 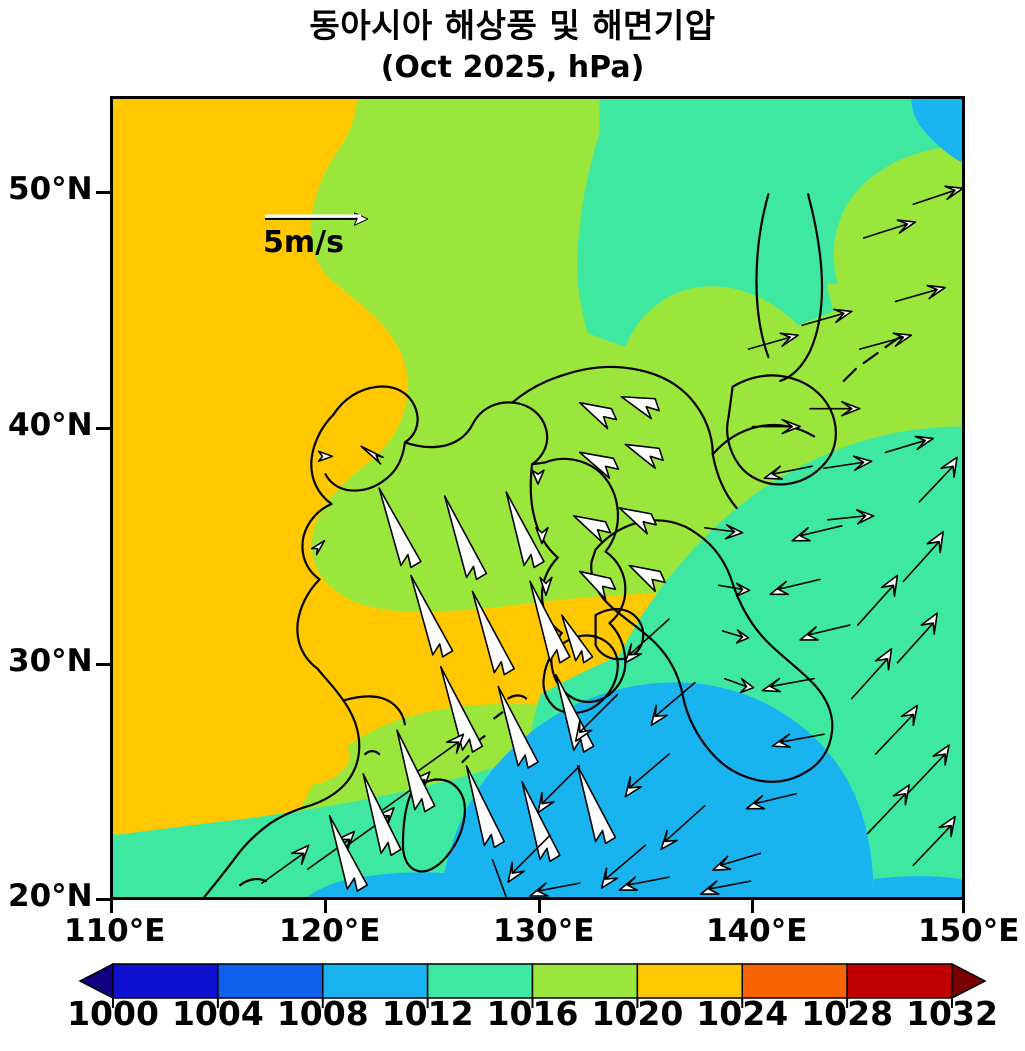 What do you see at coordinates (113, 1013) in the screenshot?
I see `colorbar-tick-label: 1000` at bounding box center [113, 1013].